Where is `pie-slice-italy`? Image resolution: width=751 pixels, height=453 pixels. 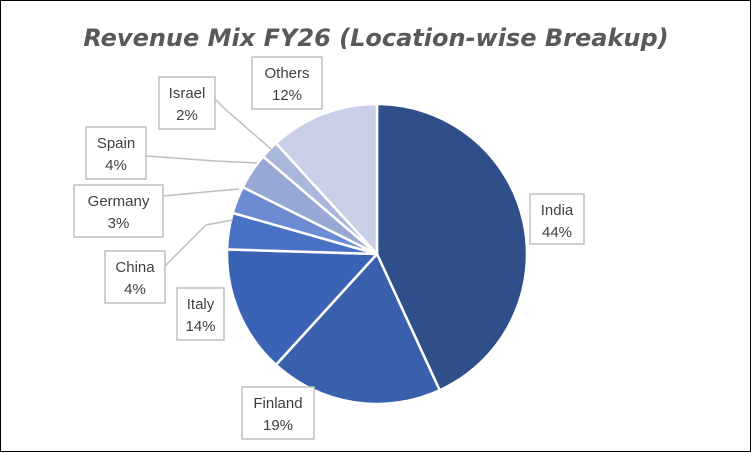 pie-slice-italy is located at coordinates (302, 307).